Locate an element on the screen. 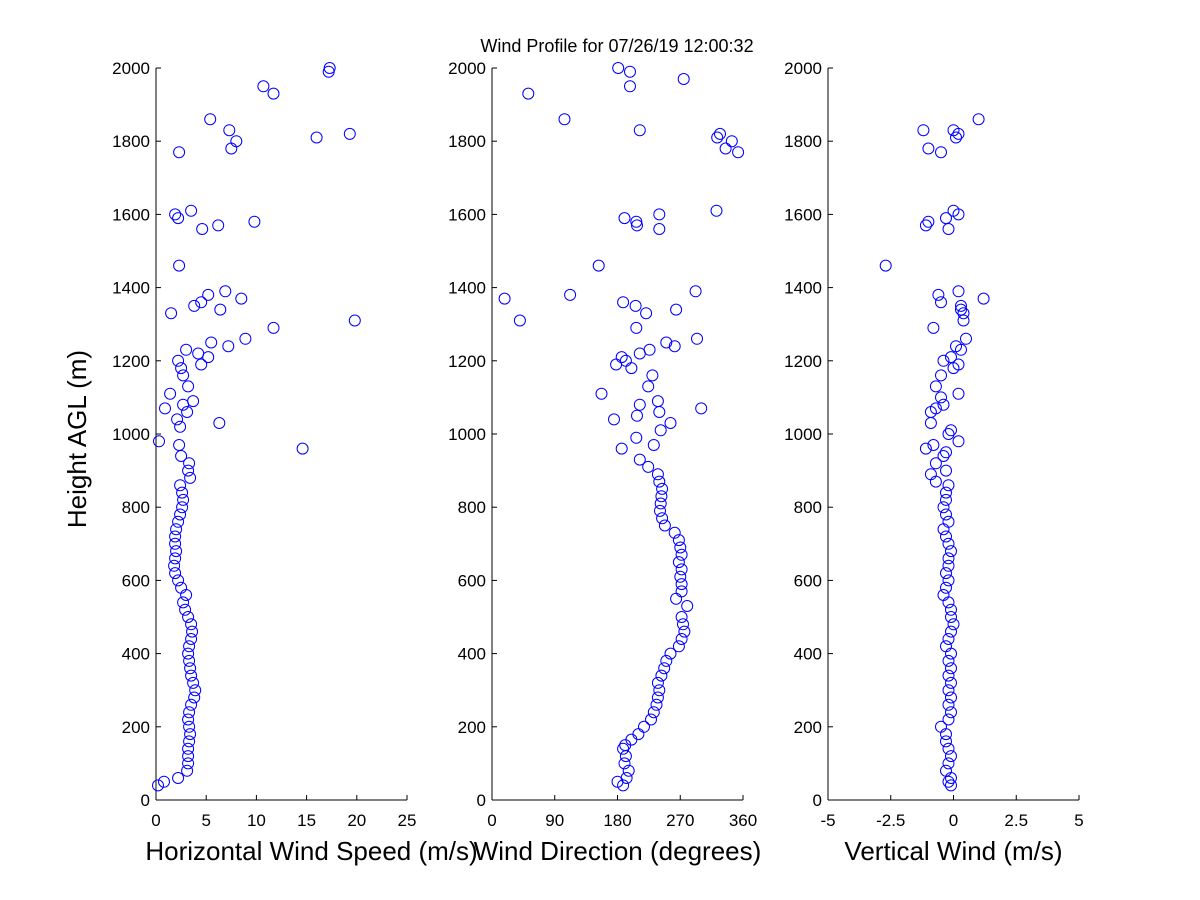 This screenshot has width=1200, height=900. x-tick-label: -2.5 is located at coordinates (890, 820).